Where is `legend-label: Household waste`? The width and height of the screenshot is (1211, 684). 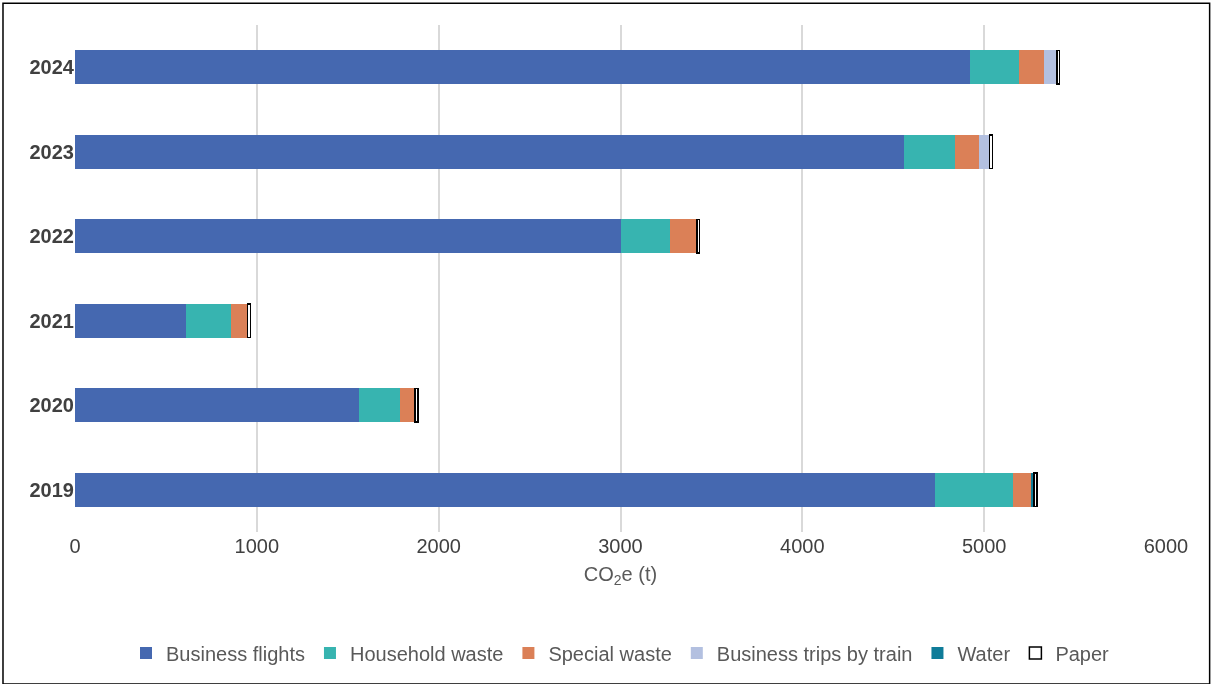 legend-label: Household waste is located at coordinates (426, 653).